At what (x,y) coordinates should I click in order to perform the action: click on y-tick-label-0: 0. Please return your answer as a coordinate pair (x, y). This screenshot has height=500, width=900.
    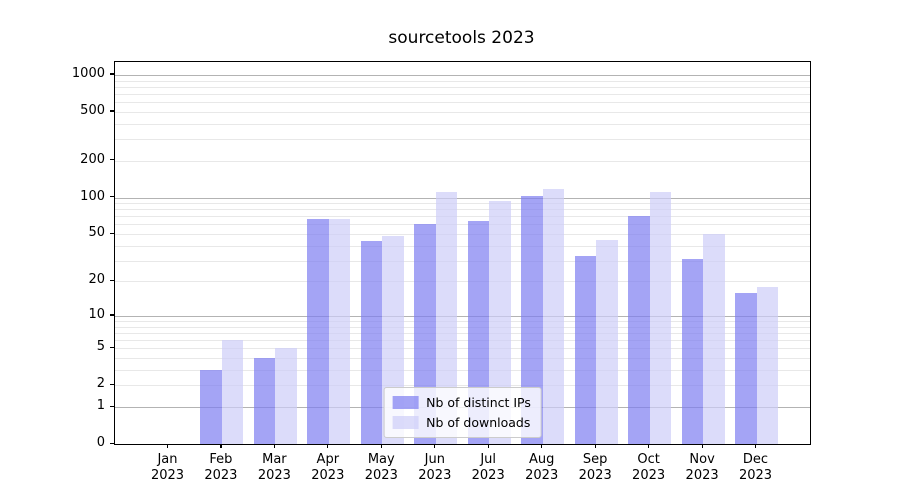
    Looking at the image, I should click on (100, 442).